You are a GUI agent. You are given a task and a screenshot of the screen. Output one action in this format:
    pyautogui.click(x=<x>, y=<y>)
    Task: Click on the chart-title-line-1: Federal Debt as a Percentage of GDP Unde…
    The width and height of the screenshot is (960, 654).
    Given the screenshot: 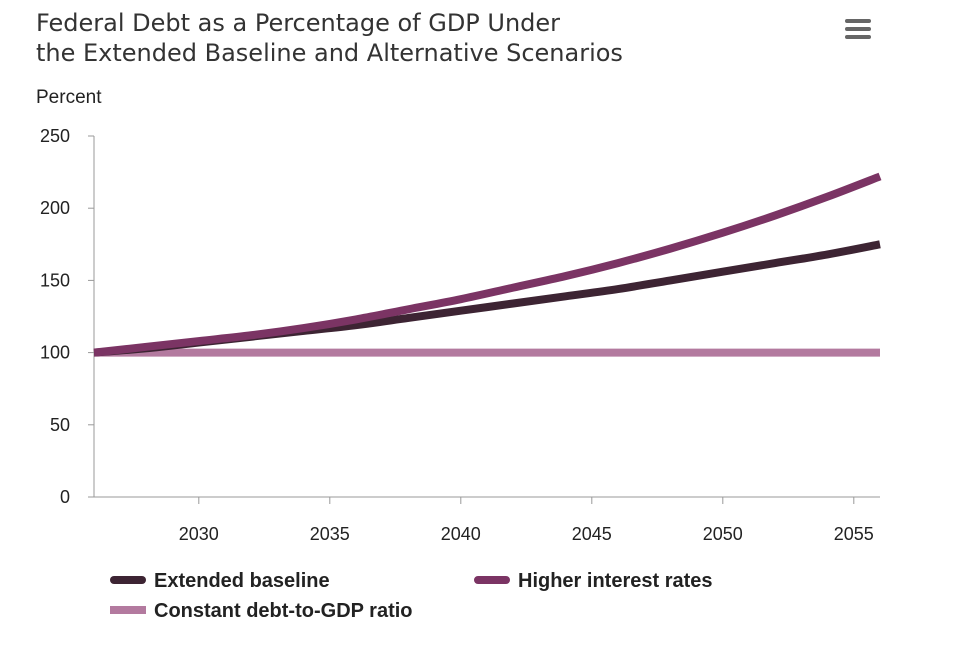 What is the action you would take?
    pyautogui.click(x=298, y=23)
    